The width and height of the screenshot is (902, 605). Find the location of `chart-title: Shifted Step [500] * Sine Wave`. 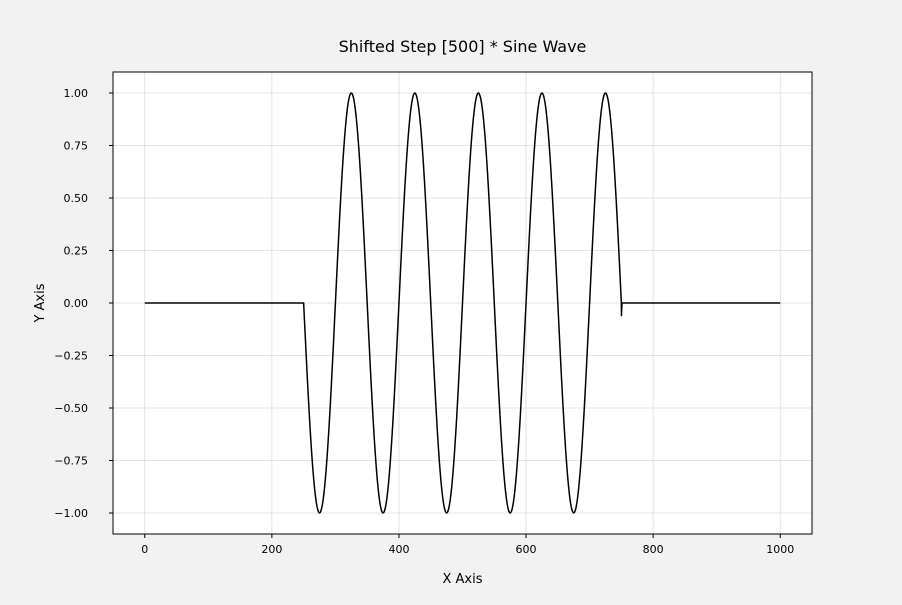

chart-title: Shifted Step [500] * Sine Wave is located at coordinates (463, 46).